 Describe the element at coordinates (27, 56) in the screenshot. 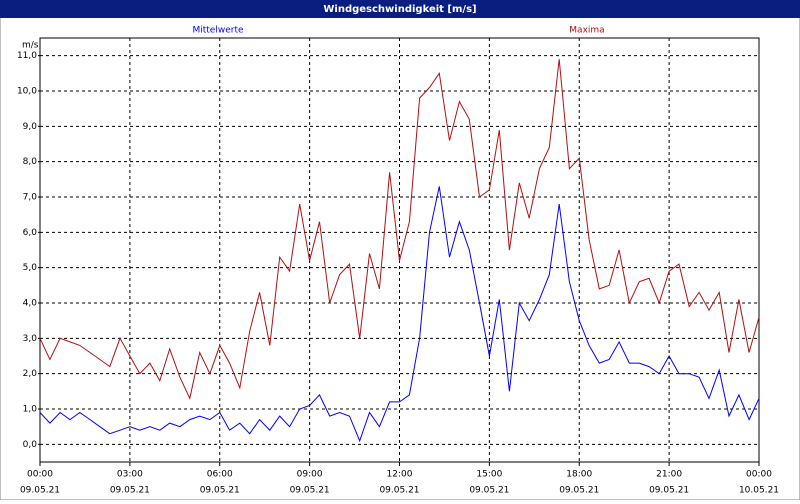

I see `y-tick-label: 11,0` at that location.